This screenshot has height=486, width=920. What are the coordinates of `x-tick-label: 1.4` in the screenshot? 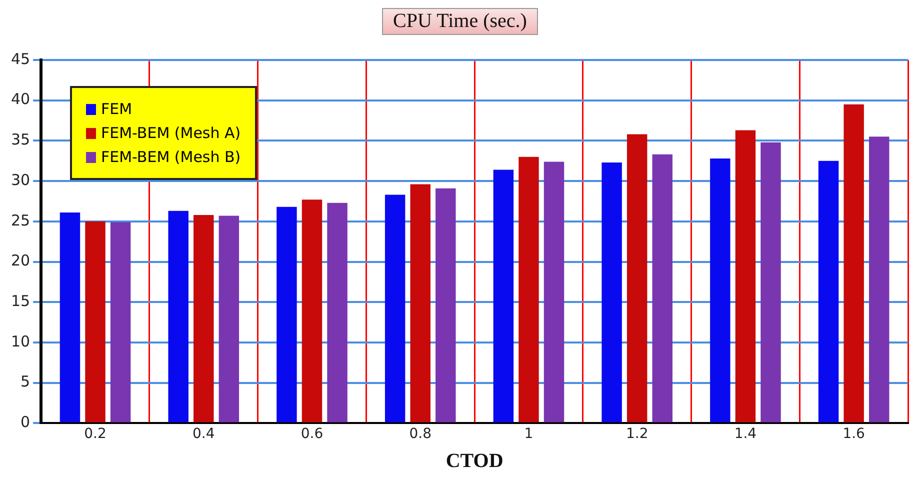 It's located at (745, 434).